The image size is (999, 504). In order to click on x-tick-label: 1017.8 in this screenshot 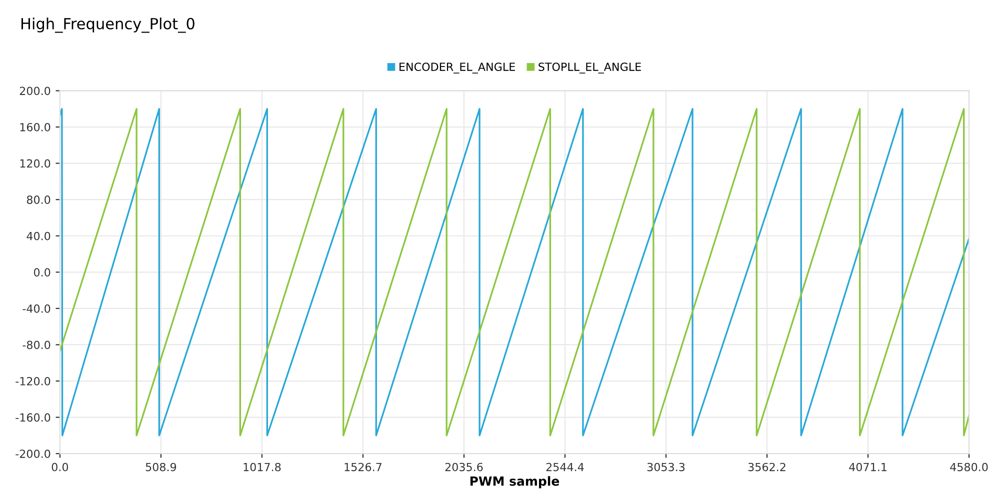, I will do `click(262, 467)`.